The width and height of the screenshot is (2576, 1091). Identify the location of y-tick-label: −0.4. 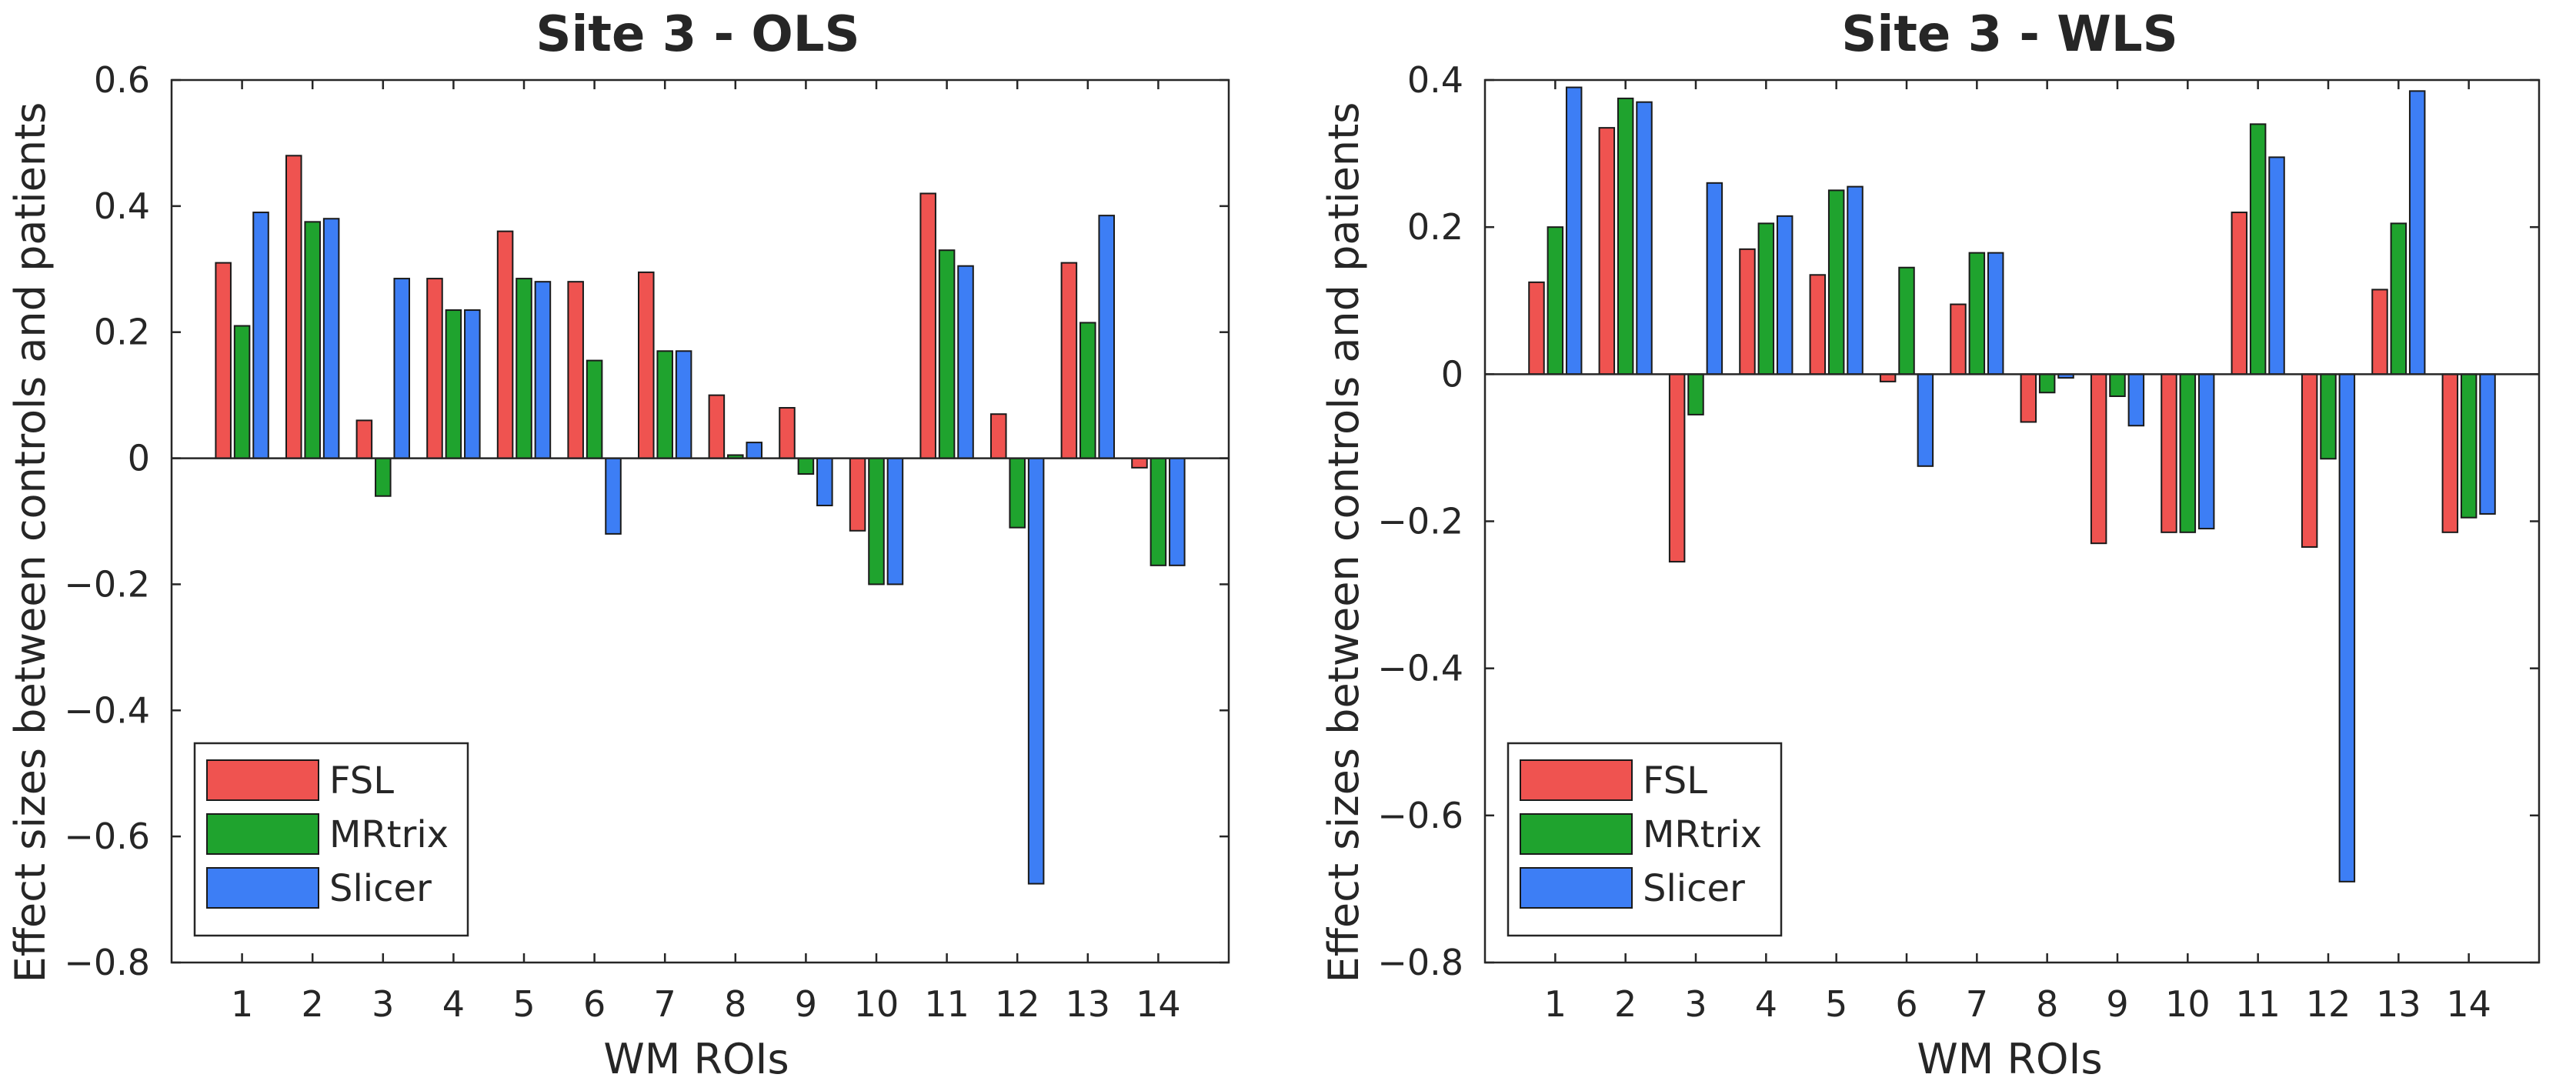
(1420, 668).